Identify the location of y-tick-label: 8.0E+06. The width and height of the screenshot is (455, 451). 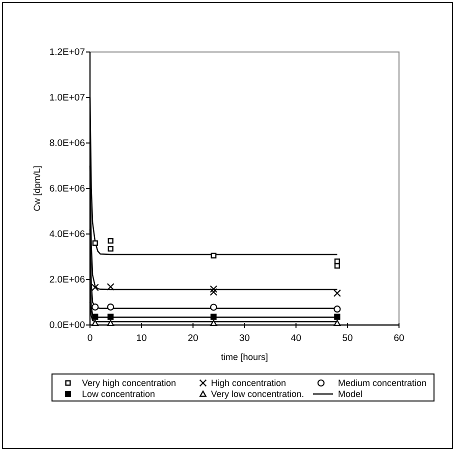
(67, 144).